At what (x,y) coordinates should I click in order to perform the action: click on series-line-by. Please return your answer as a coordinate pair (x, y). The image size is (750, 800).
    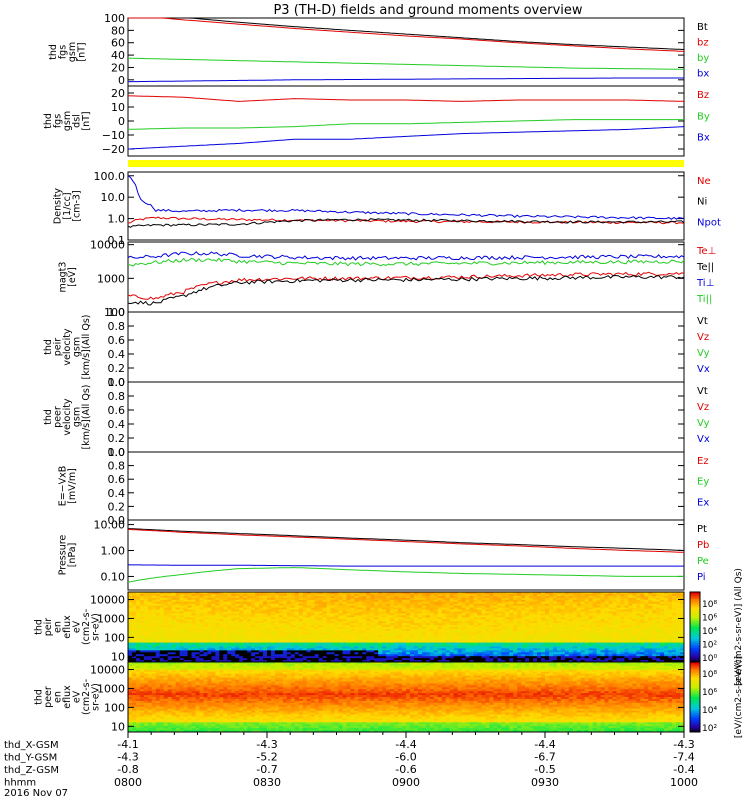
    Looking at the image, I should click on (405, 124).